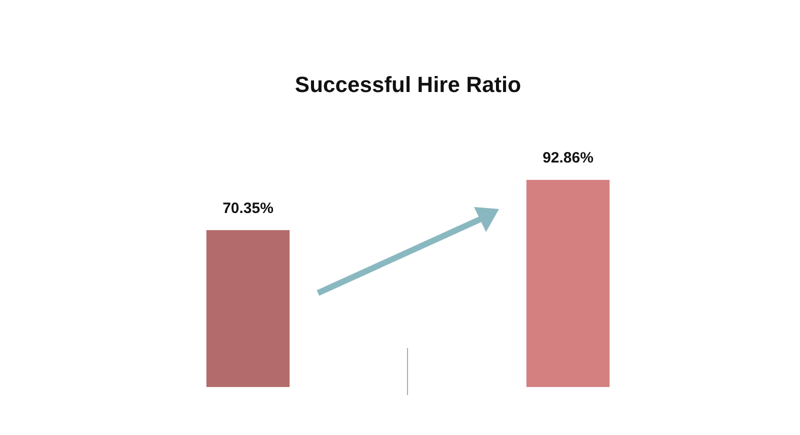 The width and height of the screenshot is (800, 435). I want to click on data-label: 70.35%, so click(248, 208).